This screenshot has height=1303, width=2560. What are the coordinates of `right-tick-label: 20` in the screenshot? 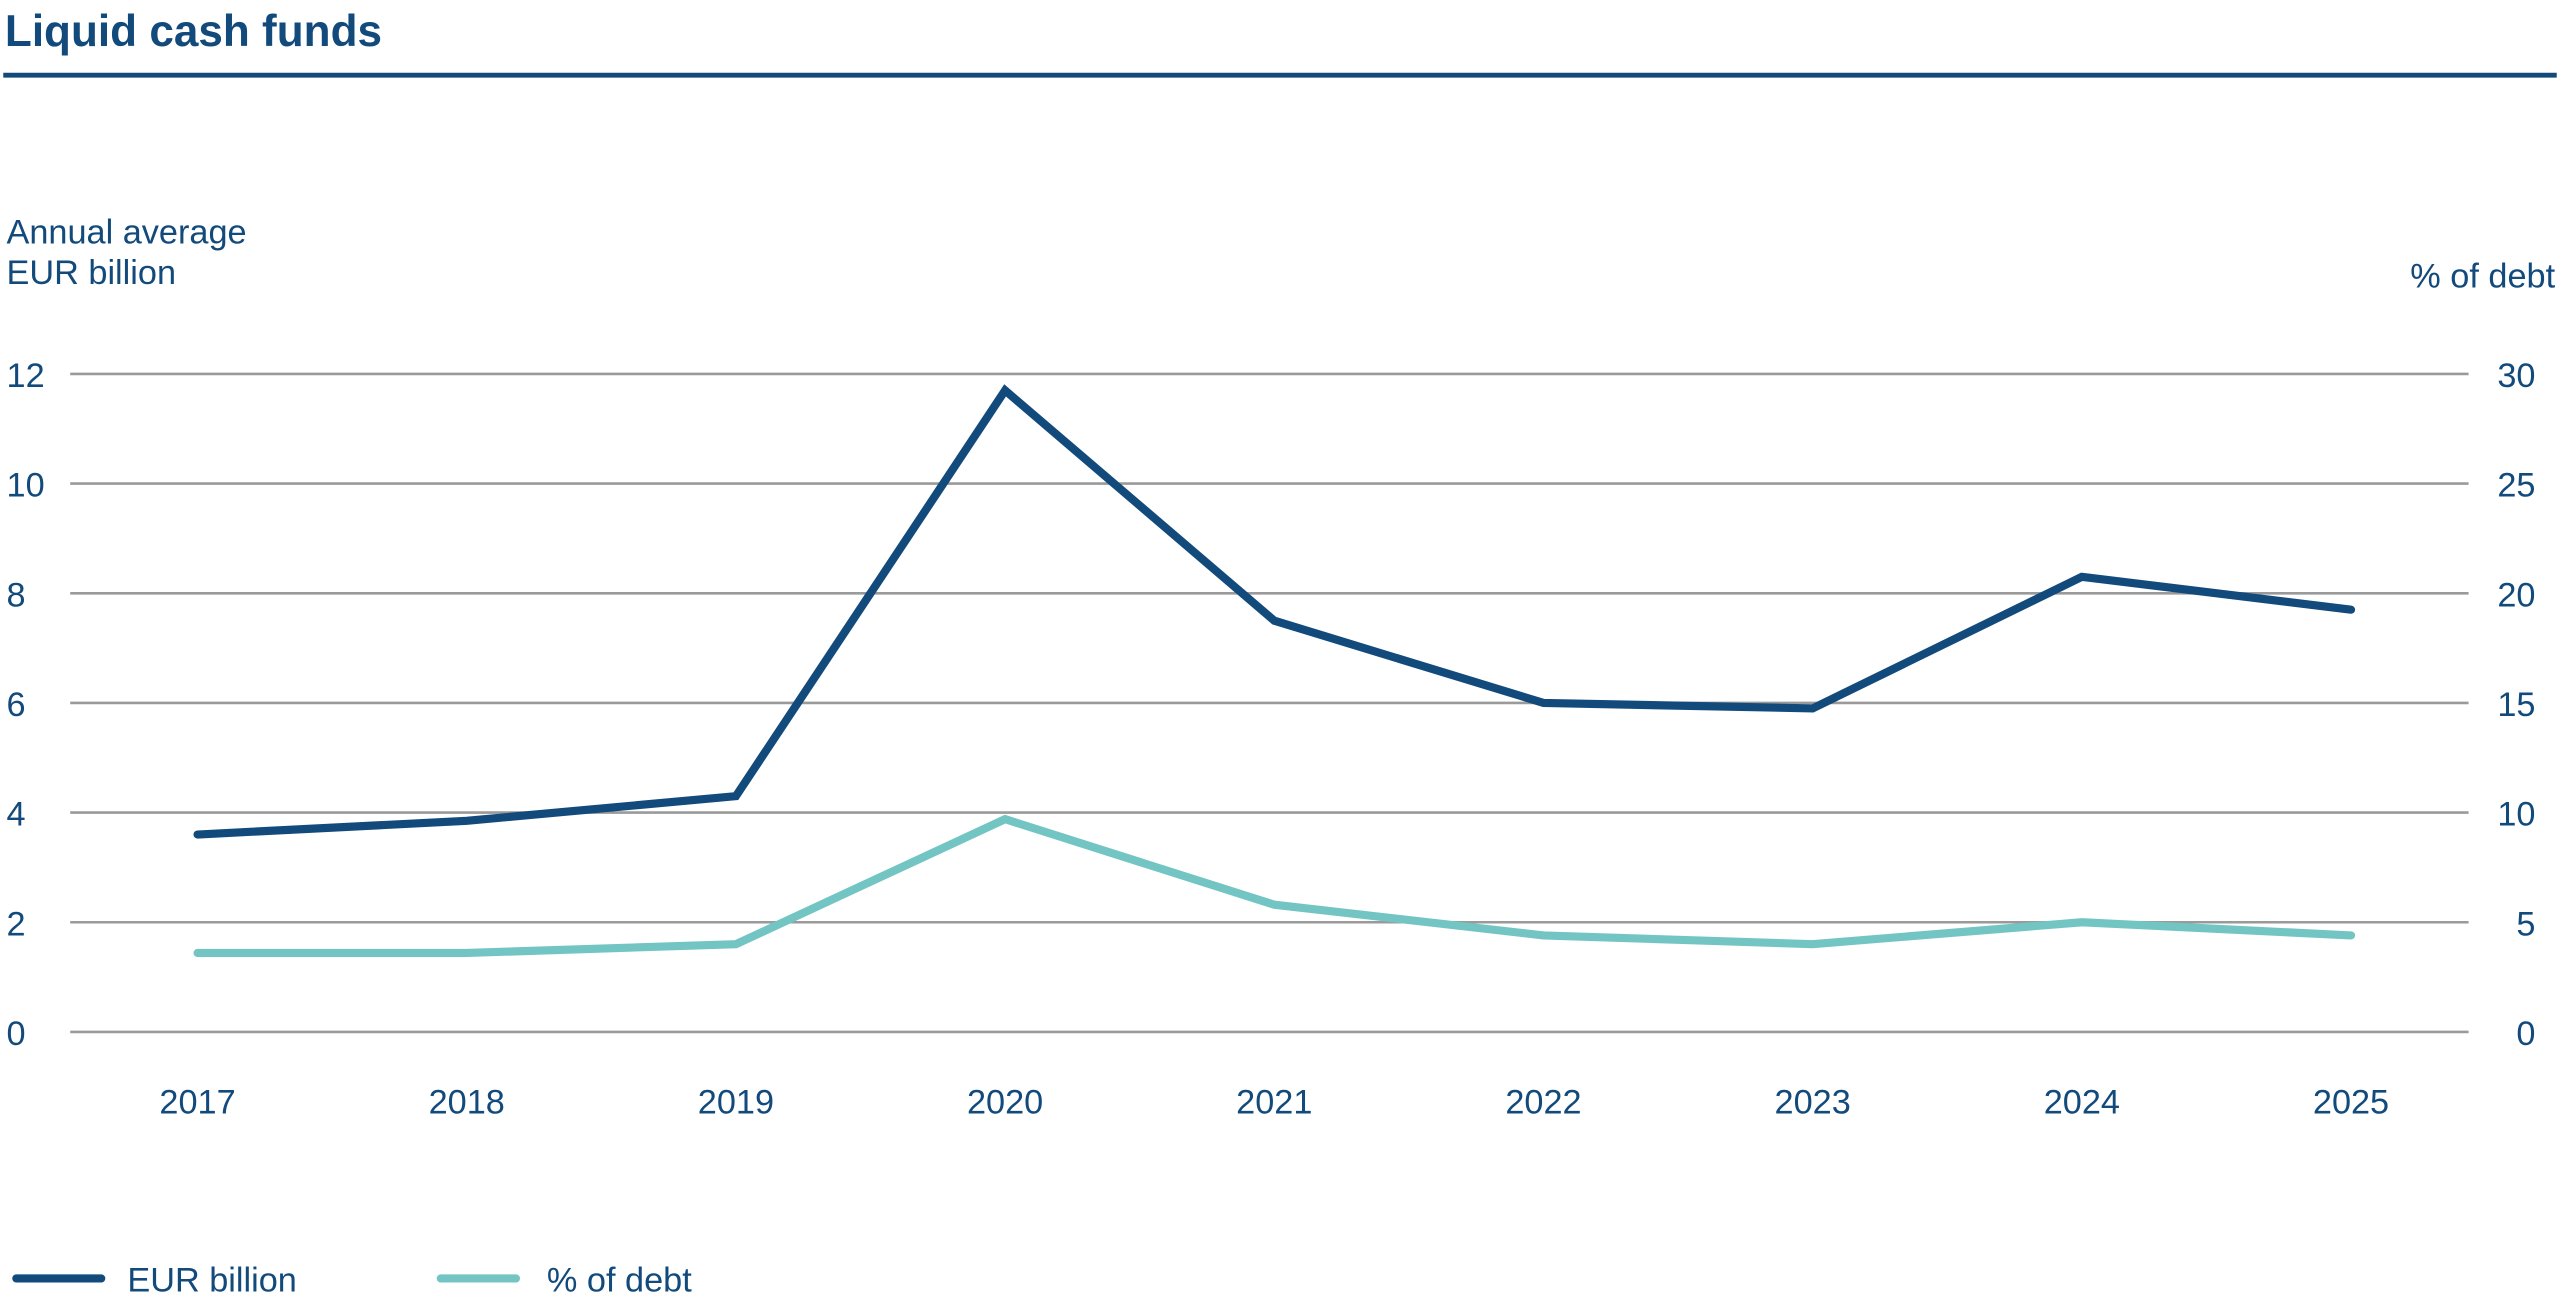 It's located at (2516, 595).